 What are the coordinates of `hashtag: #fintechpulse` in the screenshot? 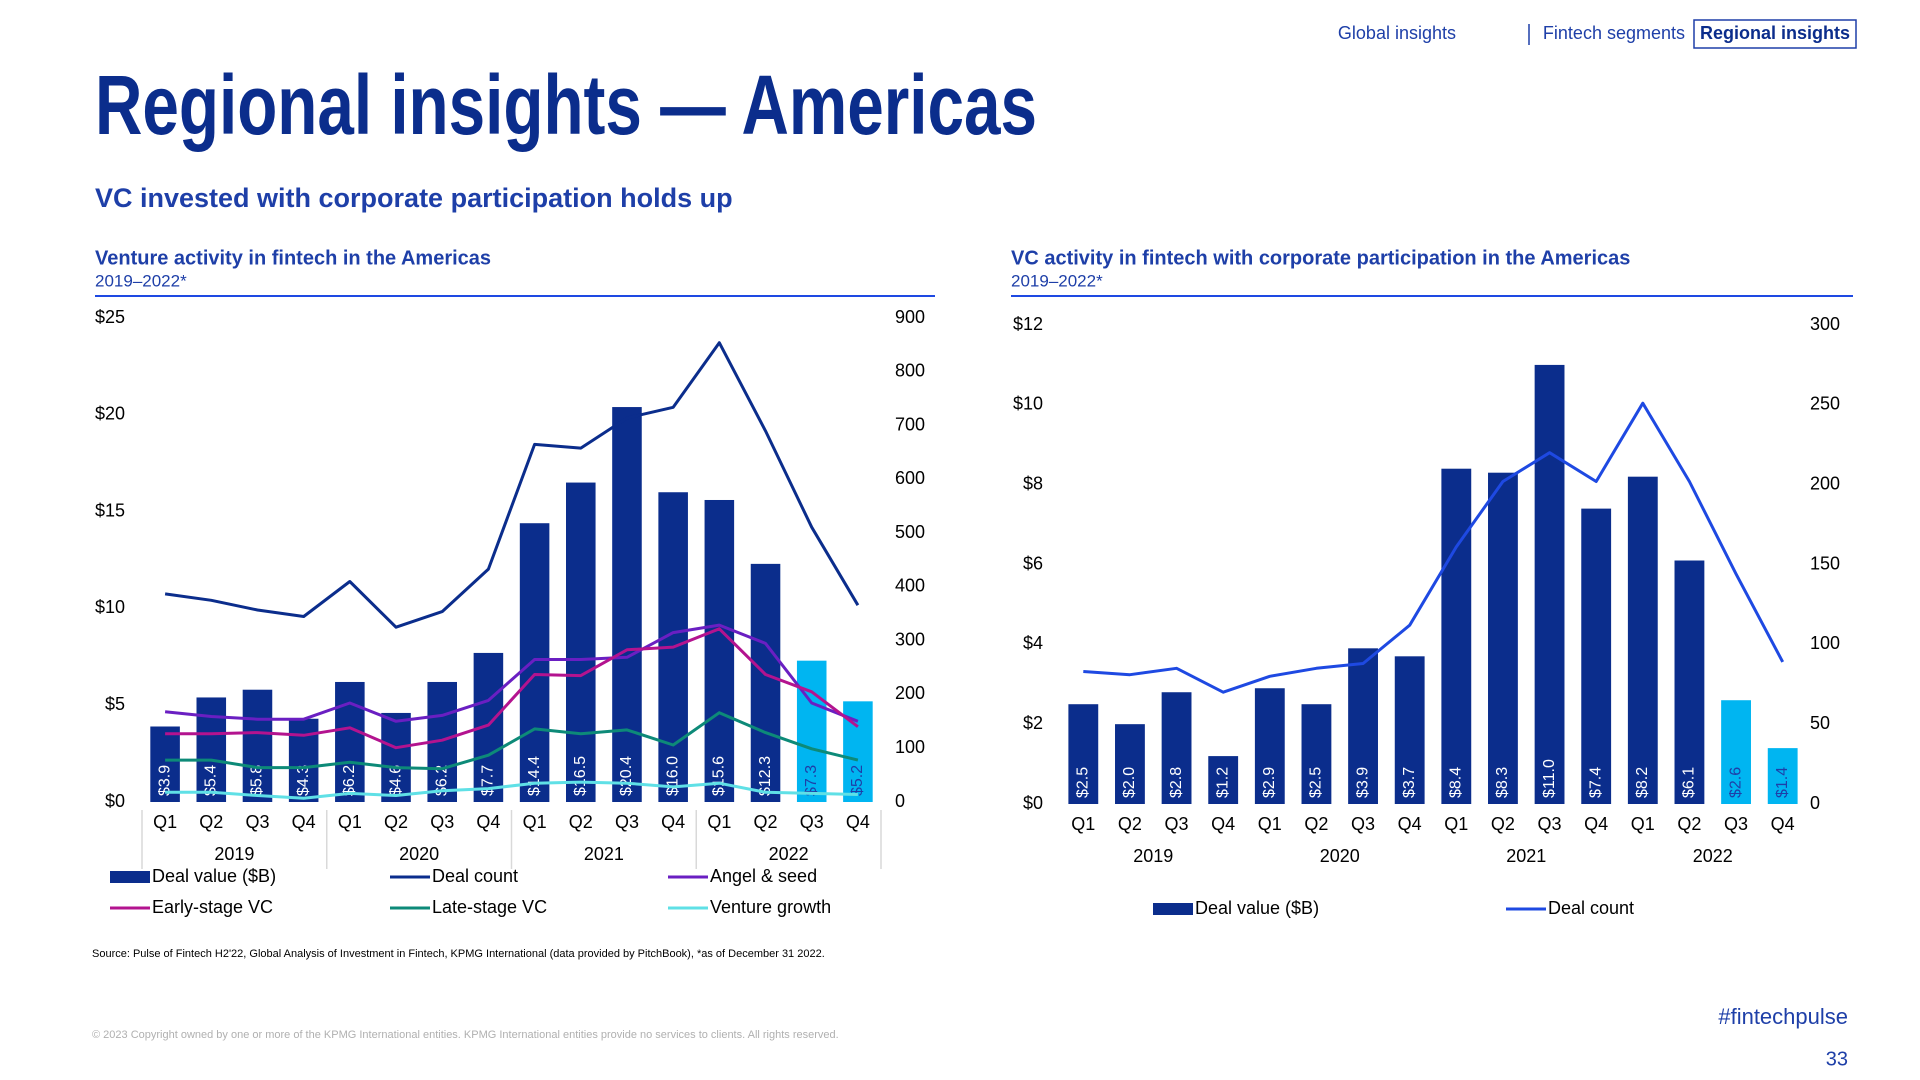 It's located at (1783, 1016).